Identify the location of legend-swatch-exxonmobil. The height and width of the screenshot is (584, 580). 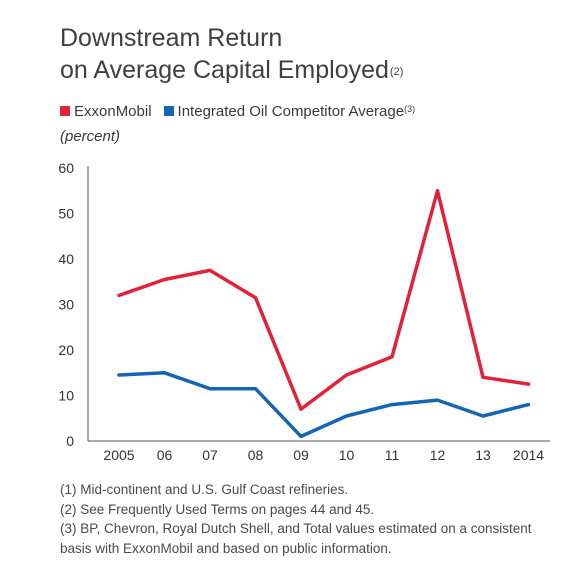
(65, 111).